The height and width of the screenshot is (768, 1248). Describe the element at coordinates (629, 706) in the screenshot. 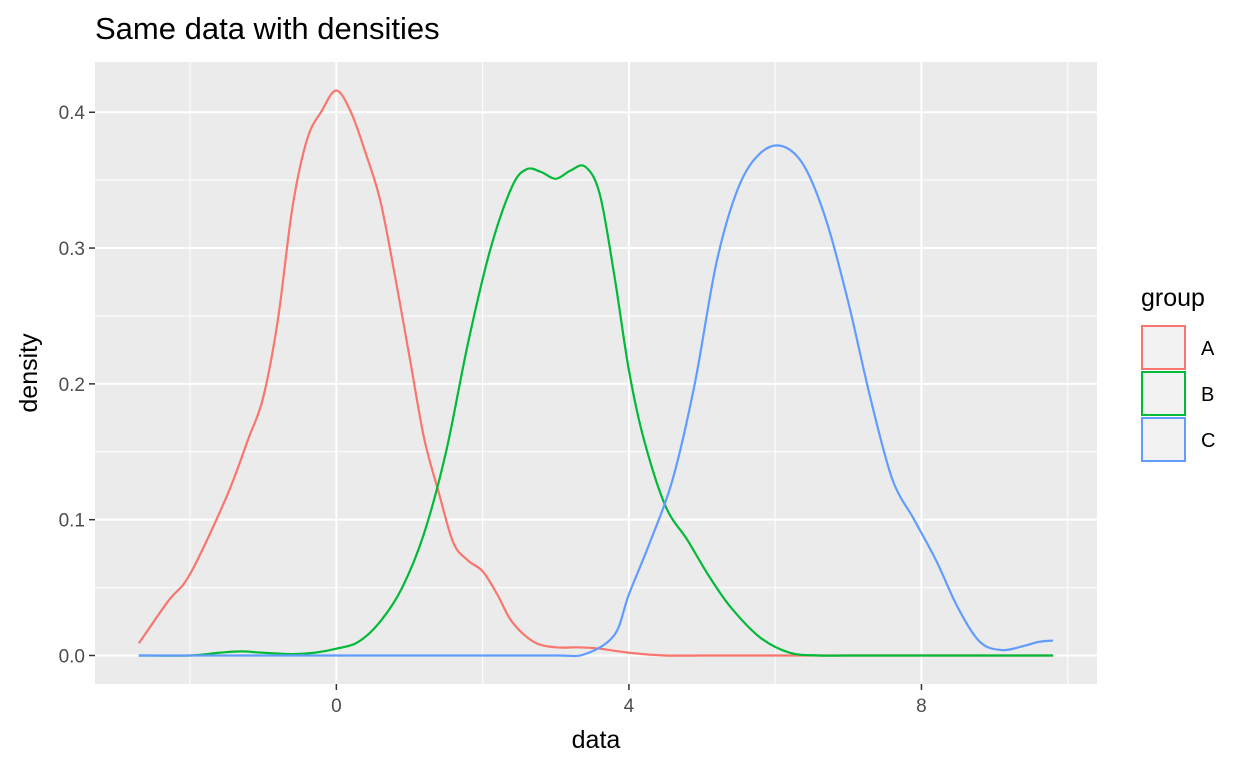

I see `x-tick-label: 4` at that location.